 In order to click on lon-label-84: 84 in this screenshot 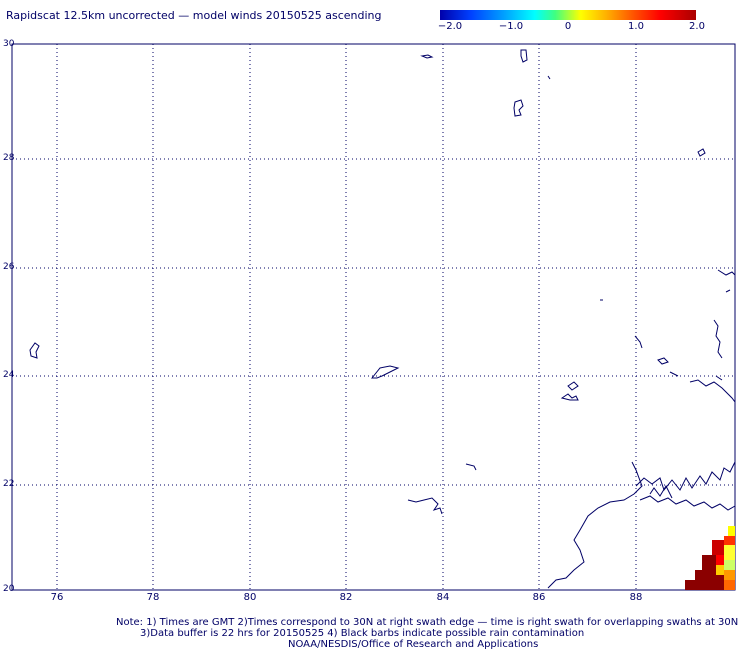, I will do `click(443, 597)`.